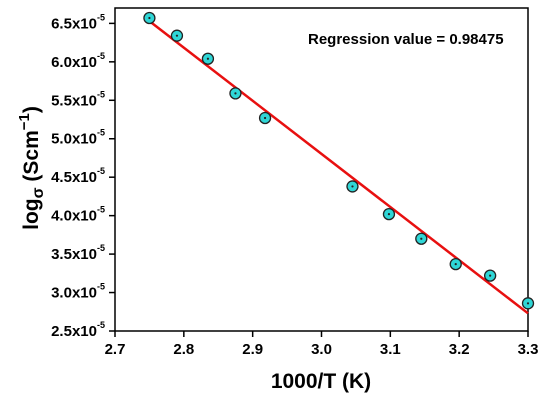  What do you see at coordinates (31, 109) in the screenshot?
I see `y-title-unit-close: )` at bounding box center [31, 109].